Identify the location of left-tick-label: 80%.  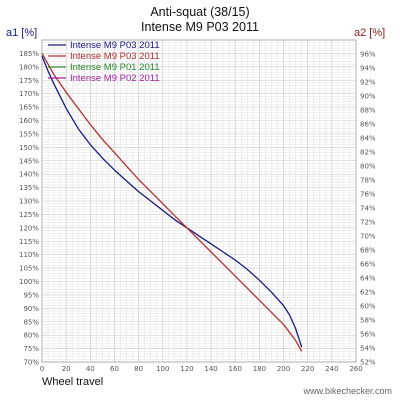
(31, 336).